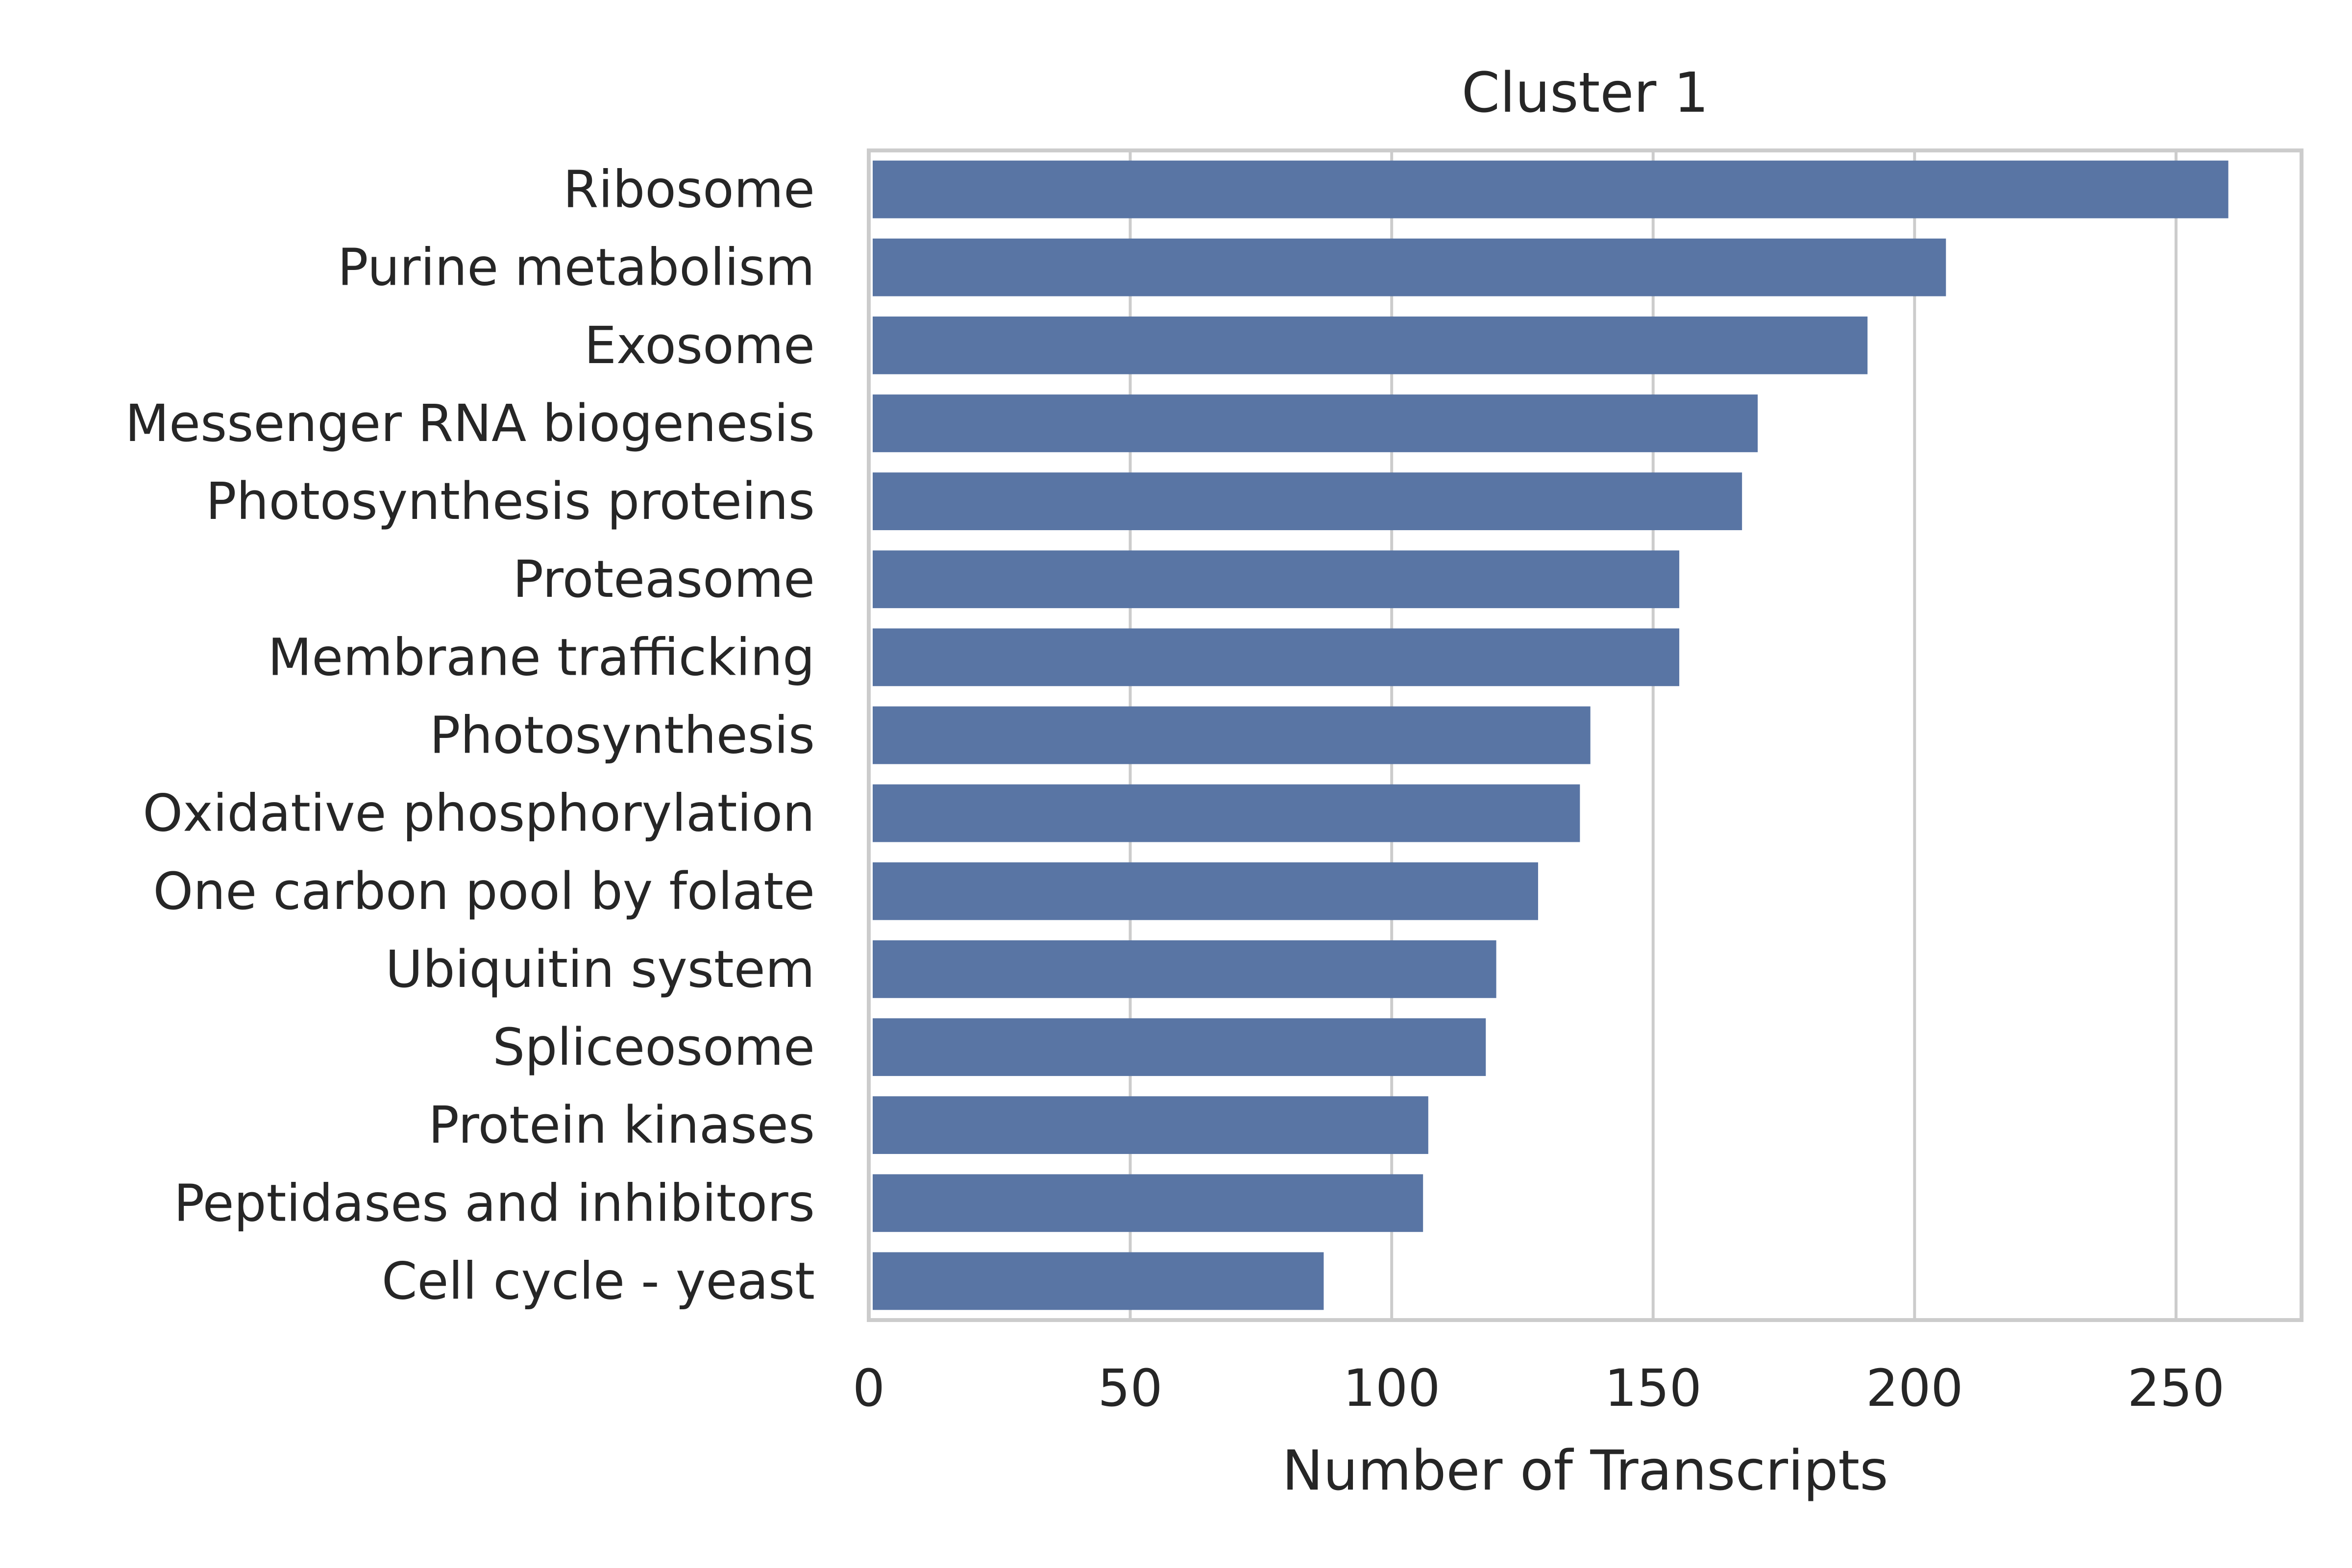  Describe the element at coordinates (1392, 1388) in the screenshot. I see `x-tick-label: 100` at that location.